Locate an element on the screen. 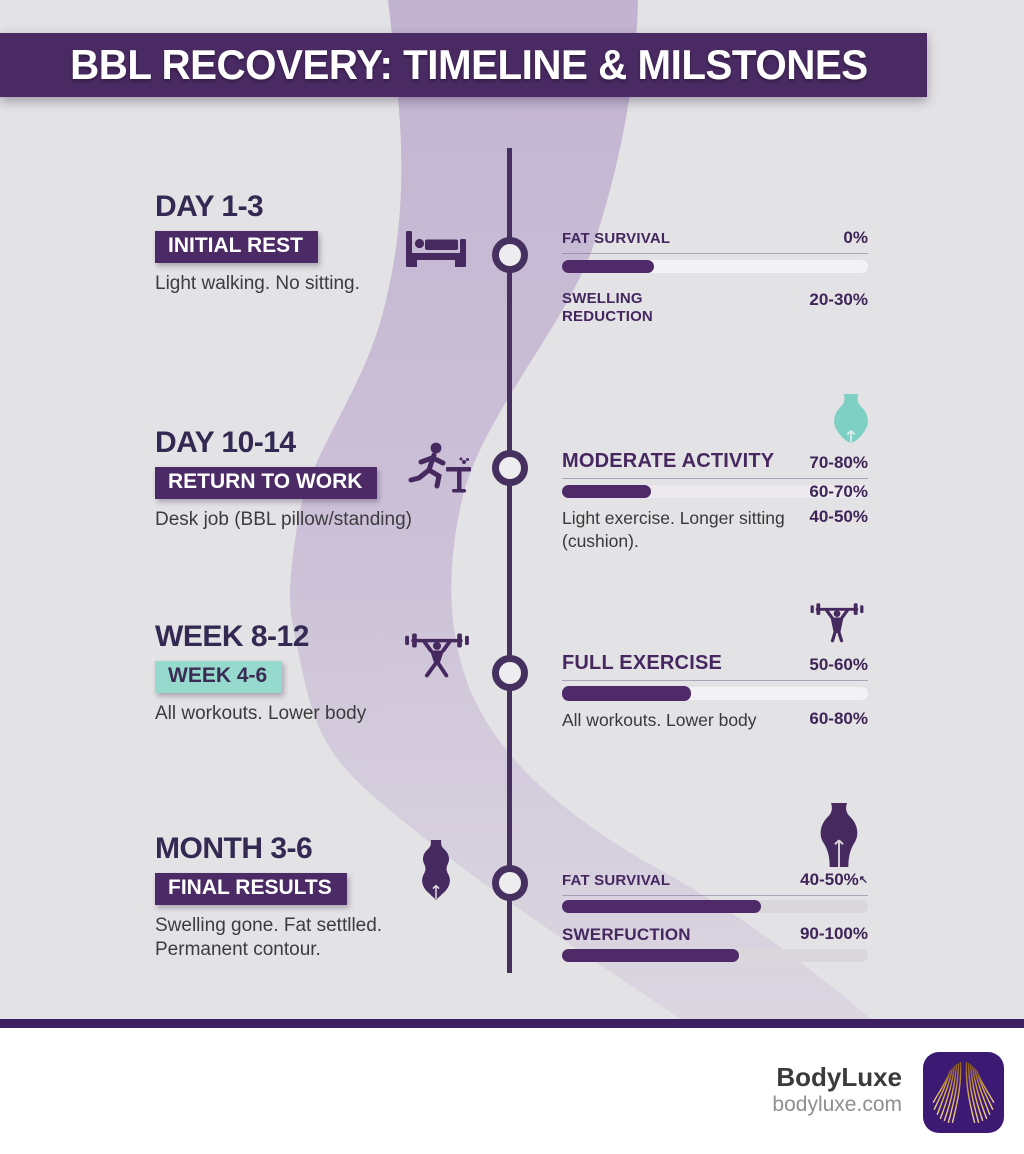 This screenshot has height=1154, width=1024. hips-silhouette-teal-icon is located at coordinates (851, 418).